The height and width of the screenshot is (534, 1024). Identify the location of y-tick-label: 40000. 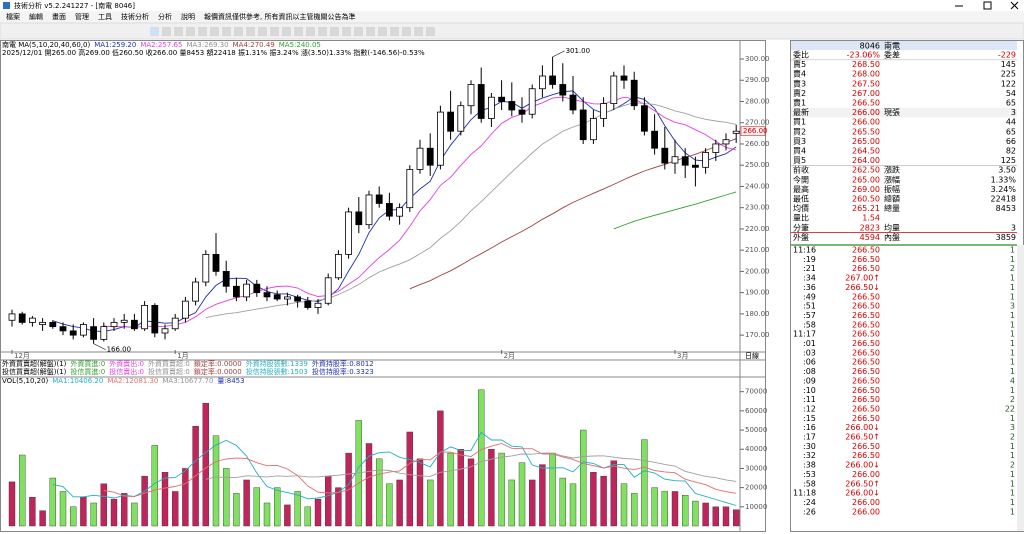
(756, 449).